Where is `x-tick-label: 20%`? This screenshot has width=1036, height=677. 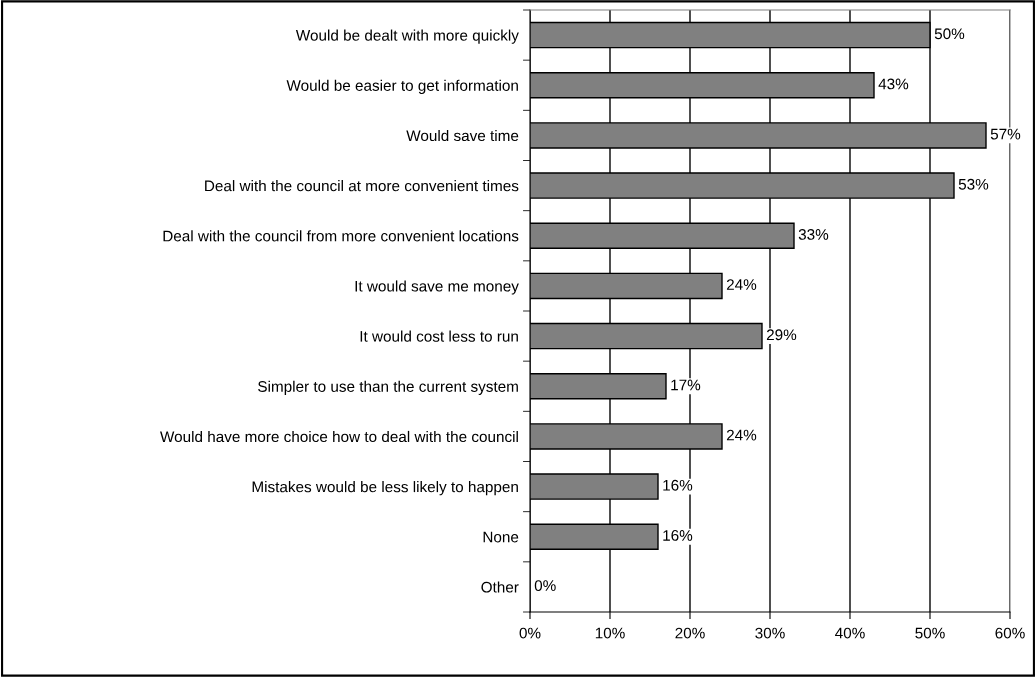
x-tick-label: 20% is located at coordinates (690, 633).